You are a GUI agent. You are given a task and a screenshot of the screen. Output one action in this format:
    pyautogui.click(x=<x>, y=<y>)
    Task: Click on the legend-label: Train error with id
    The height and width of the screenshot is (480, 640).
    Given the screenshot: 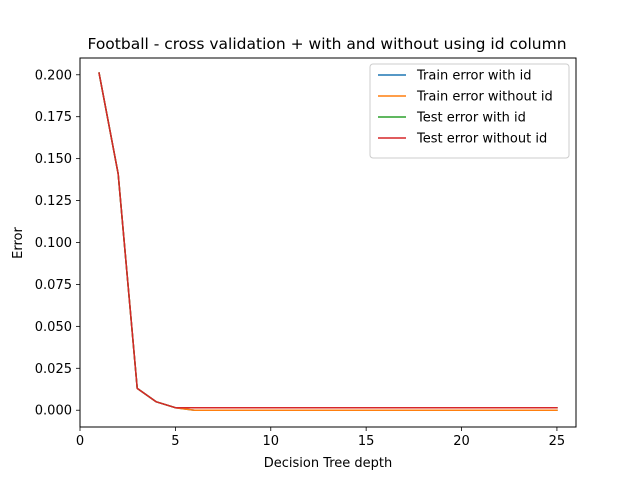 What is the action you would take?
    pyautogui.click(x=474, y=76)
    